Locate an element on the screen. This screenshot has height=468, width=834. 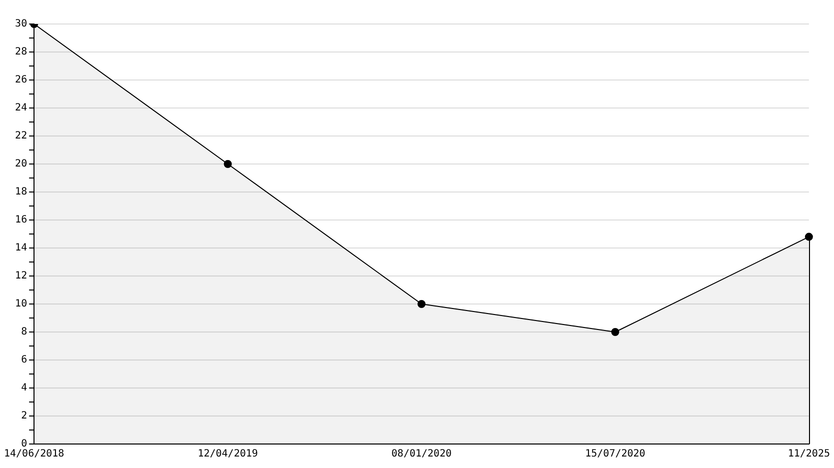
y-tick-label: 6 is located at coordinates (24, 360).